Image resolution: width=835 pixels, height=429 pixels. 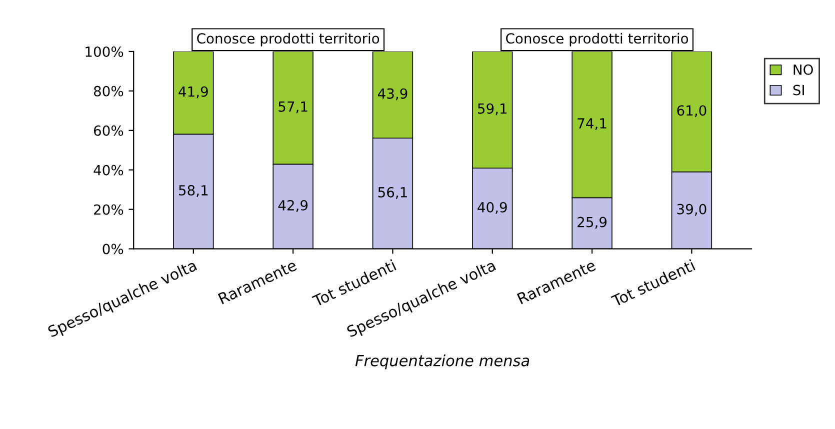 I want to click on data-label: 39,0, so click(x=691, y=210).